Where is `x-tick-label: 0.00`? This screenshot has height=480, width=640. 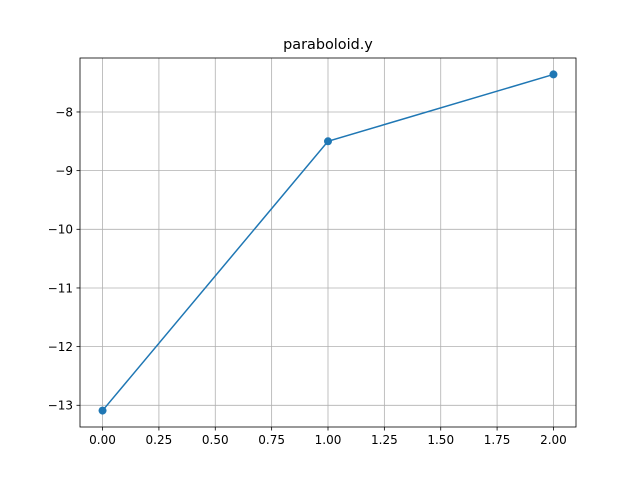 x-tick-label: 0.00 is located at coordinates (102, 440).